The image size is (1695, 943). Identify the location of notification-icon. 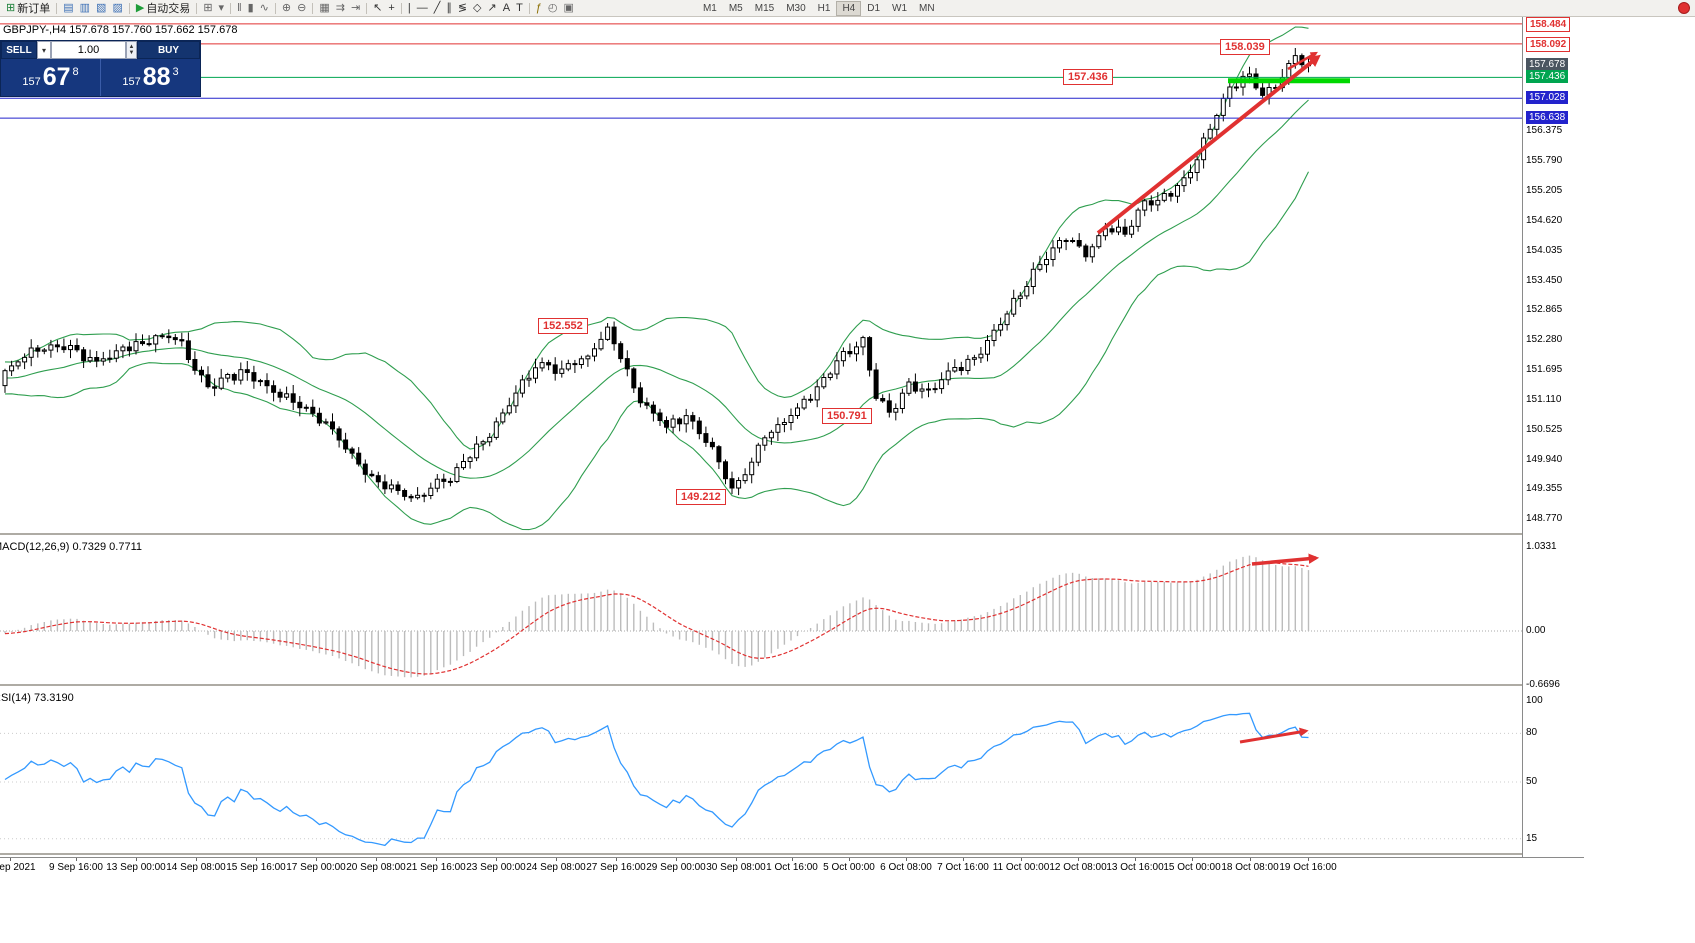
(1684, 8).